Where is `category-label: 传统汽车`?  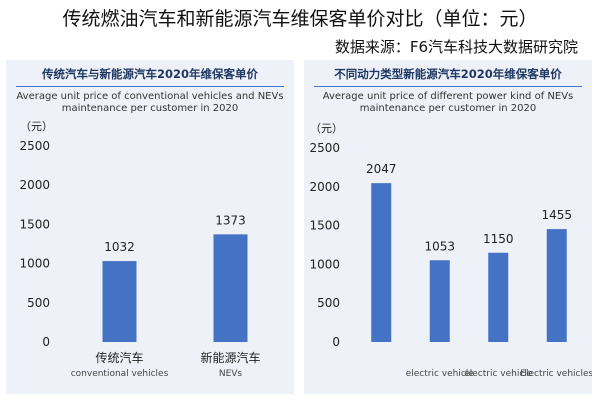 category-label: 传统汽车 is located at coordinates (119, 357).